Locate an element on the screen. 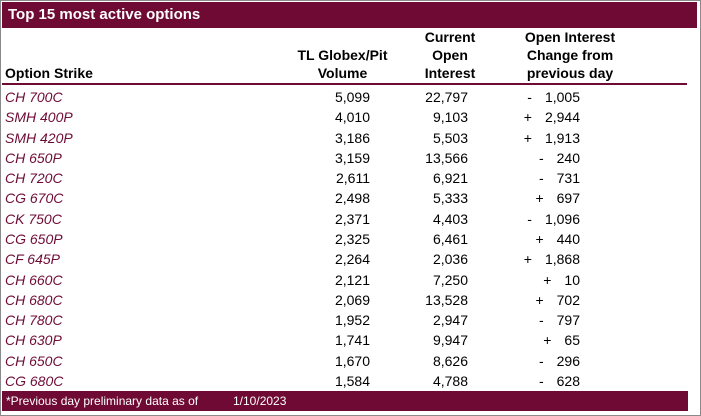  oi-change-cell: -628 is located at coordinates (570, 381).